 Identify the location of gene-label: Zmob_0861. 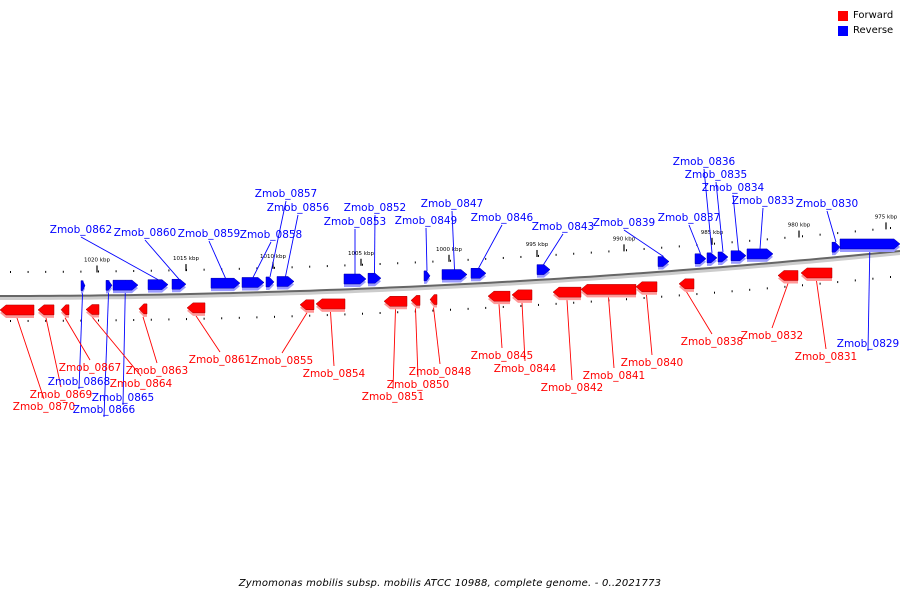
(220, 360).